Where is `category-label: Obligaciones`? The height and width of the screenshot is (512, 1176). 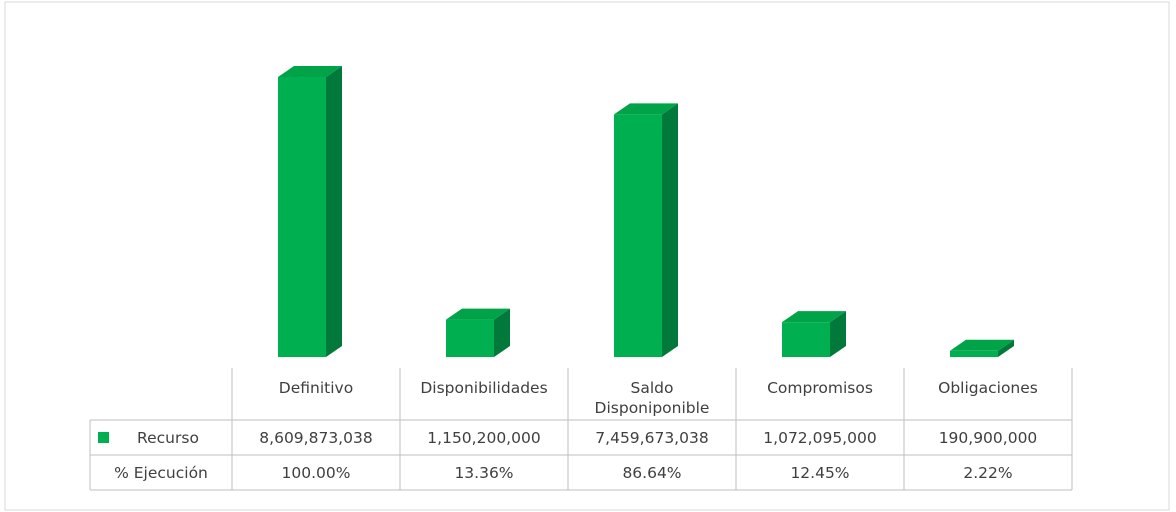 category-label: Obligaciones is located at coordinates (988, 388).